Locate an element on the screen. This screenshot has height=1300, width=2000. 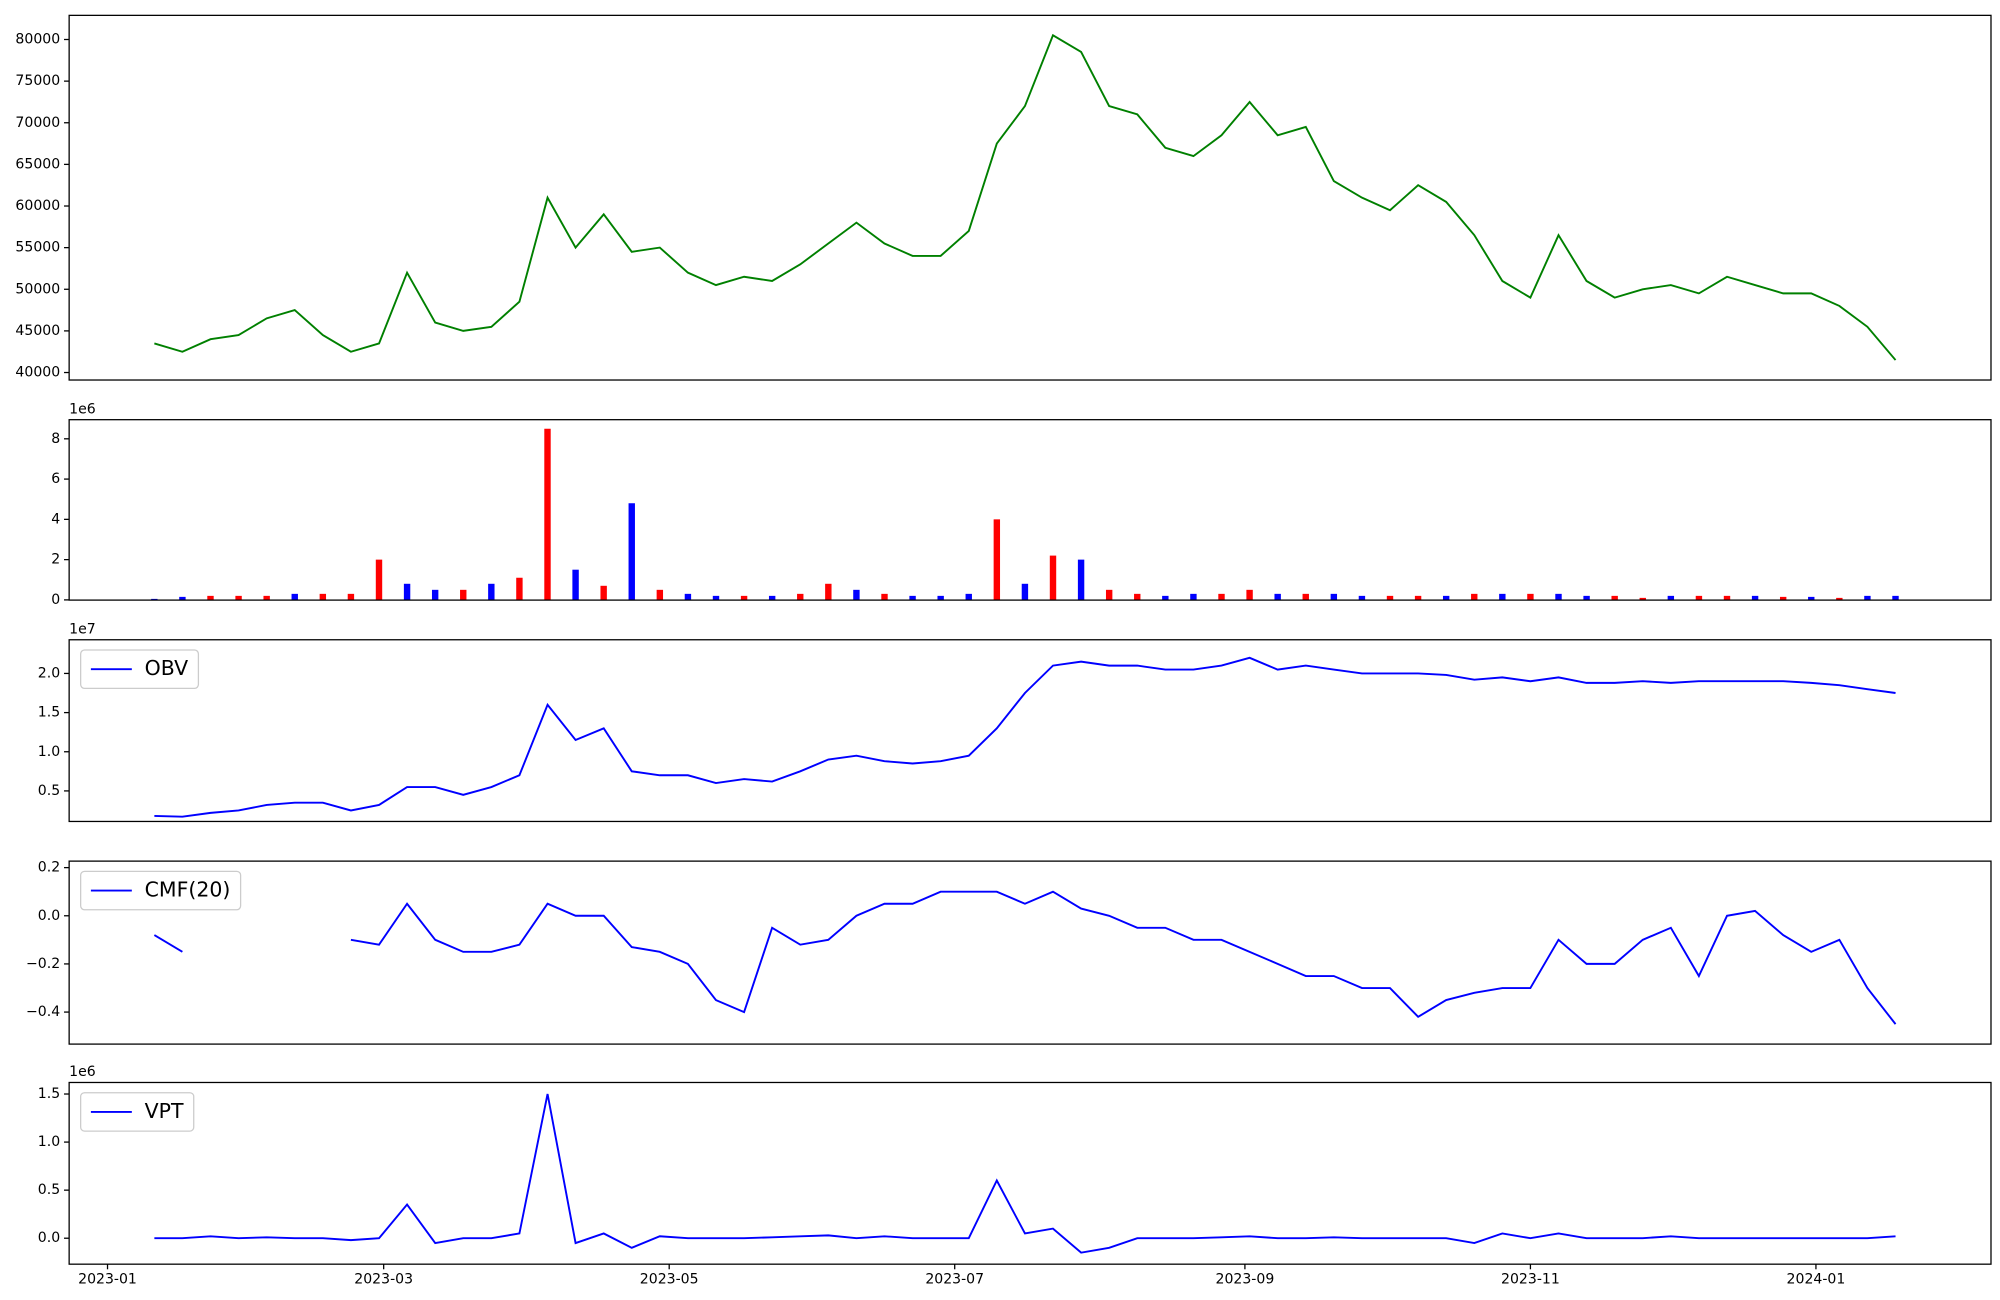
x-tick-label: 2023-03 is located at coordinates (383, 1280).